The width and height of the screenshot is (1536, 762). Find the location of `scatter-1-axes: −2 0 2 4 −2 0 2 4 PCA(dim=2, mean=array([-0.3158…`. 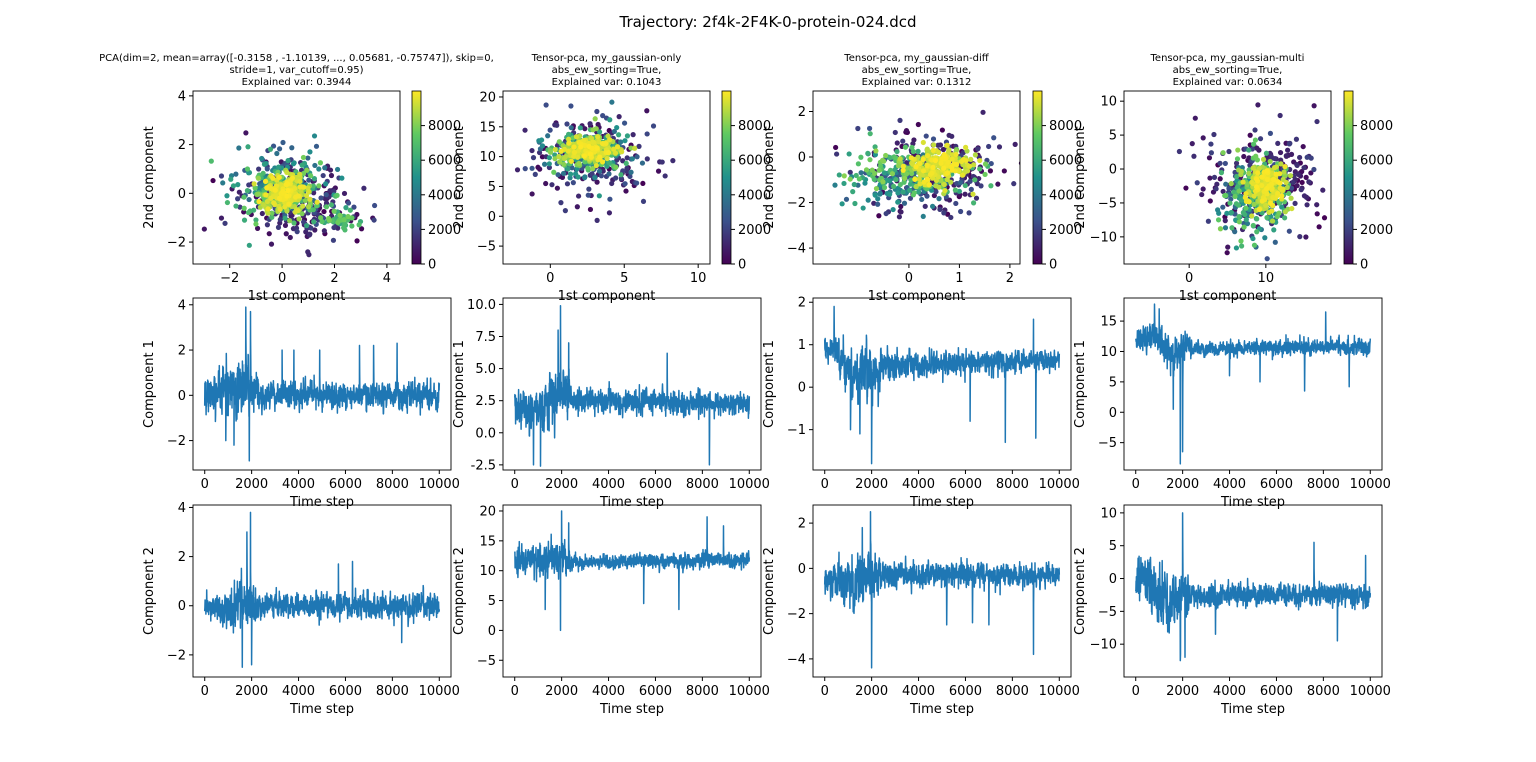

scatter-1-axes: −2 0 2 4 −2 0 2 4 PCA(dim=2, mean=array([-0.3158… is located at coordinates (296, 178).